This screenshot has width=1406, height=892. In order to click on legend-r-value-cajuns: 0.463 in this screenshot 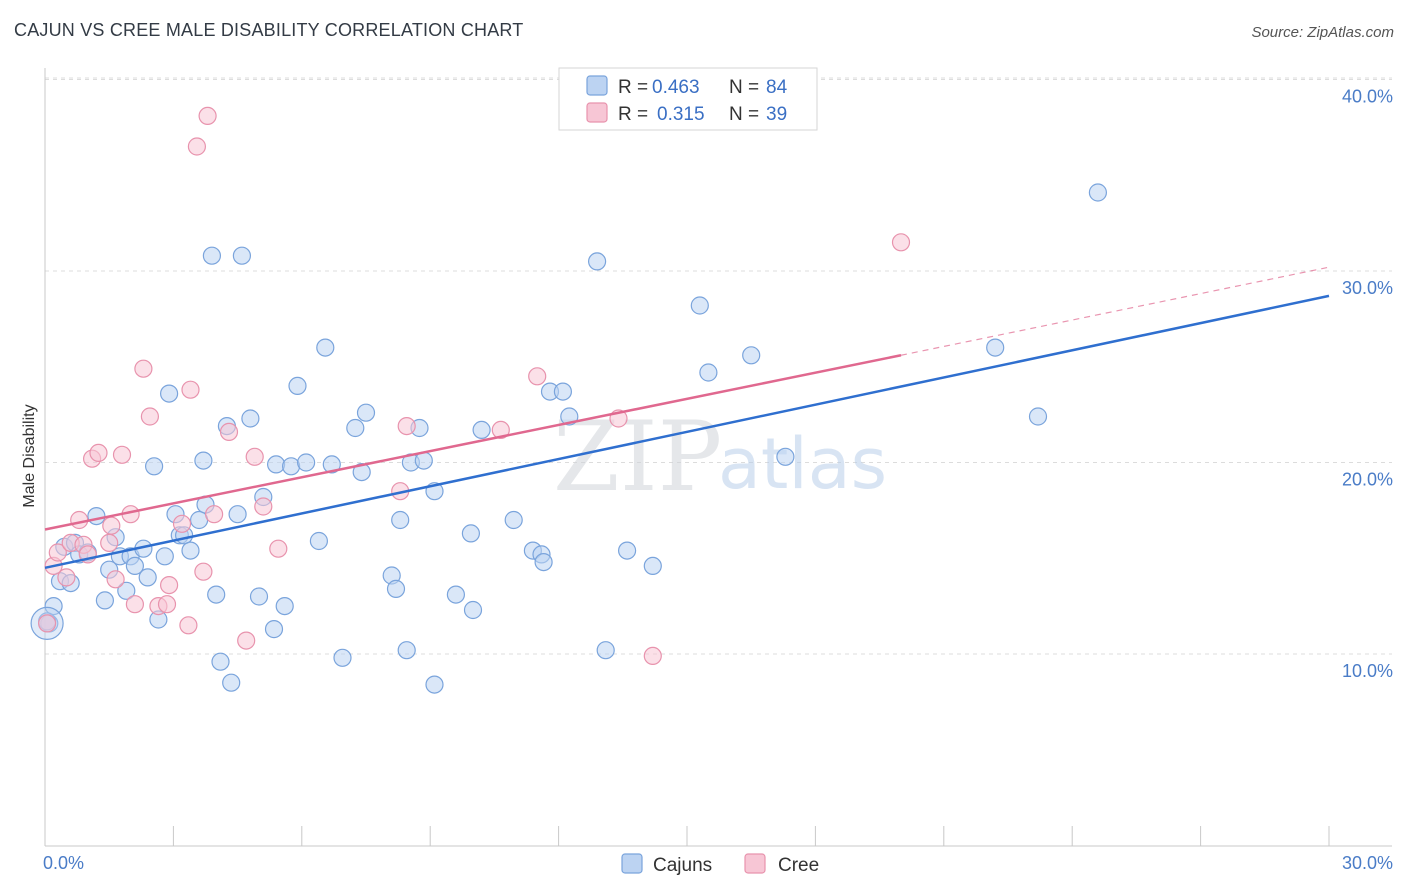, I will do `click(676, 87)`.